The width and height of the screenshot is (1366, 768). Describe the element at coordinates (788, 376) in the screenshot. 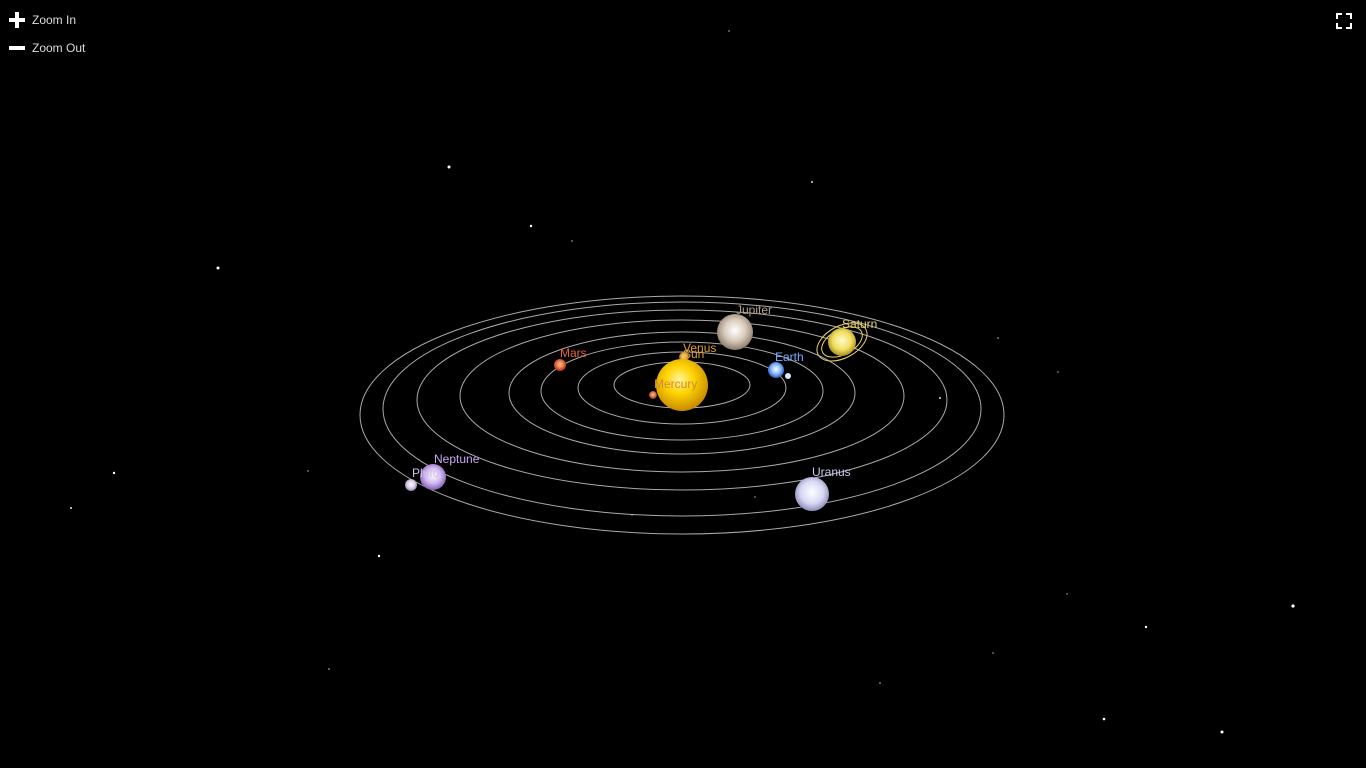

I see `moon` at that location.